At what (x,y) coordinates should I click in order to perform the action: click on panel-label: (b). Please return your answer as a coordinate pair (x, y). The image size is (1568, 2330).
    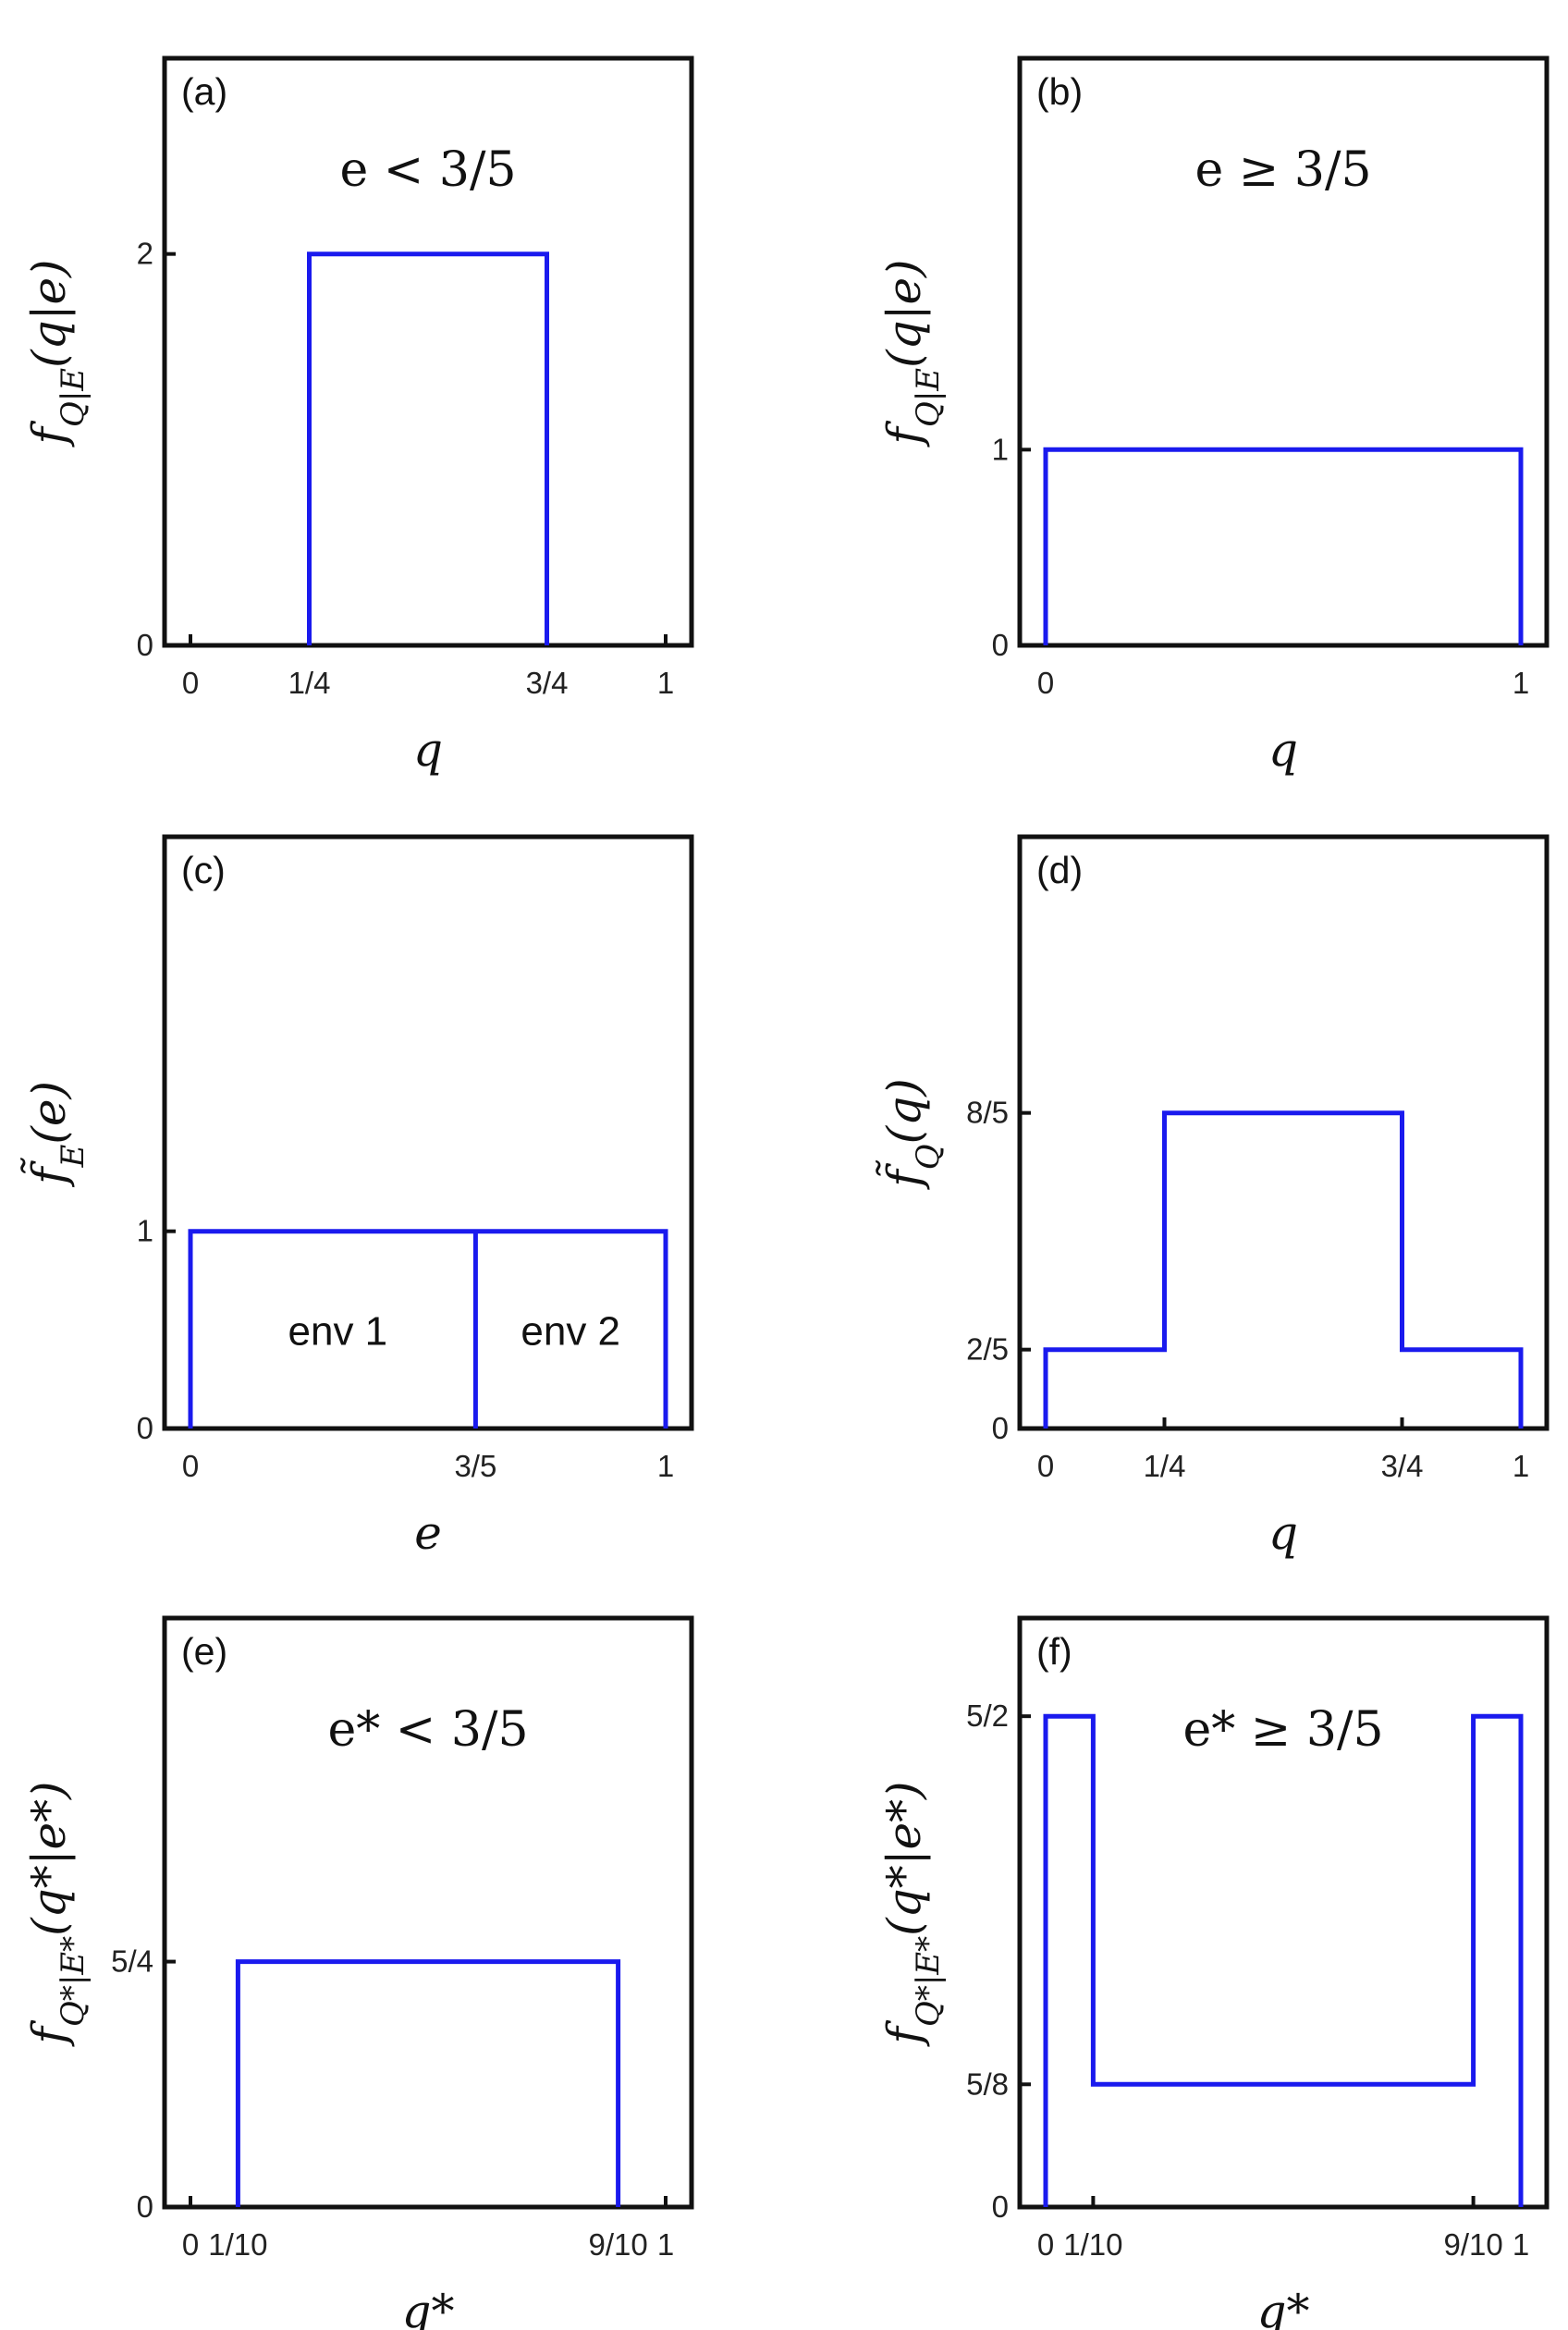
    Looking at the image, I should click on (1060, 92).